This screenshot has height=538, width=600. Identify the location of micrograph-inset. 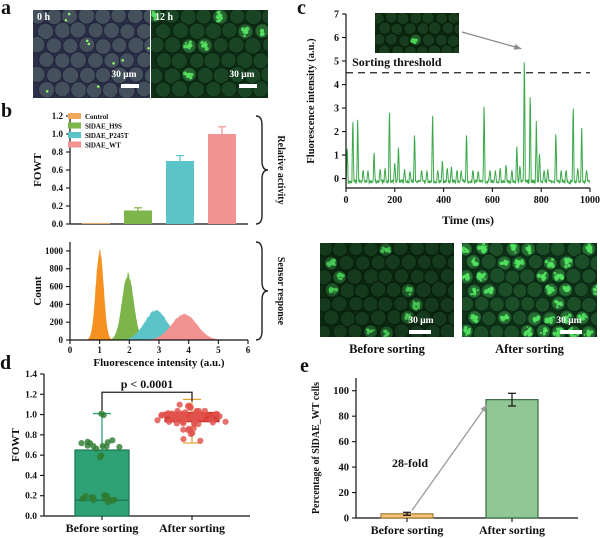
(417, 33).